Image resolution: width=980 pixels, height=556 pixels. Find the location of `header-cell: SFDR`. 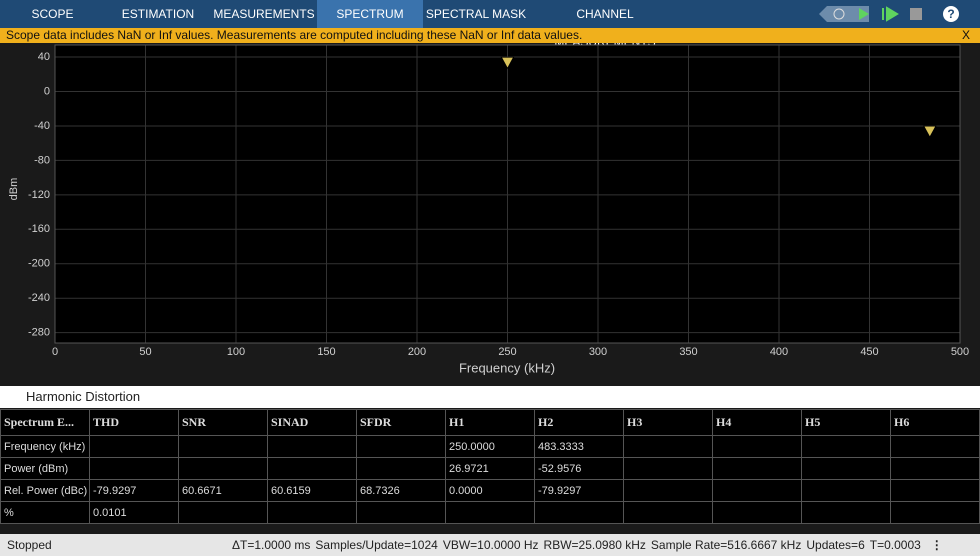

header-cell: SFDR is located at coordinates (401, 422).